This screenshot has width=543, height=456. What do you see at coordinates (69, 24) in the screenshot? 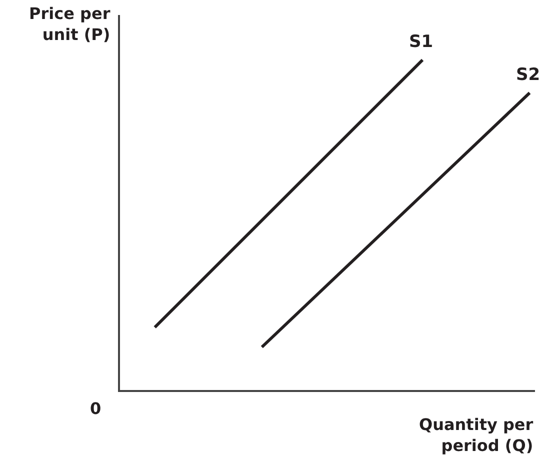
I see `y-axis-title: Price per unit (P)` at bounding box center [69, 24].